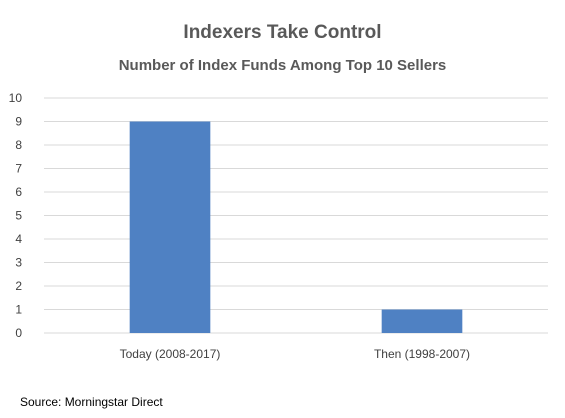 The width and height of the screenshot is (565, 418). What do you see at coordinates (18, 263) in the screenshot?
I see `y-tick-label: 3` at bounding box center [18, 263].